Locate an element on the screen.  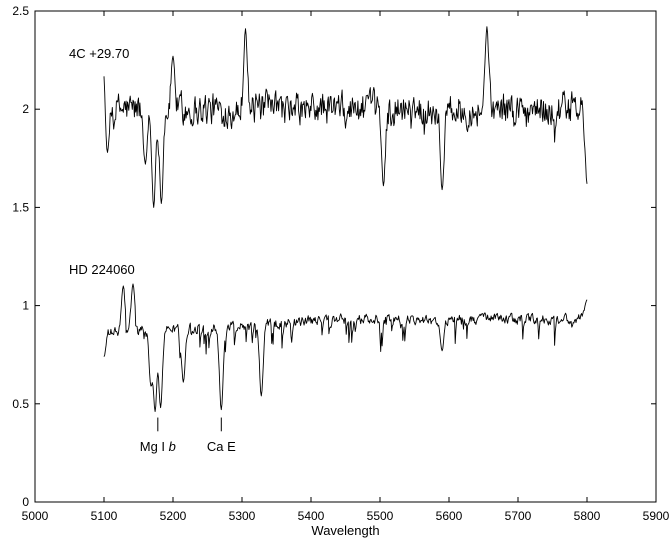
x-tick-label: 5700 is located at coordinates (518, 516).